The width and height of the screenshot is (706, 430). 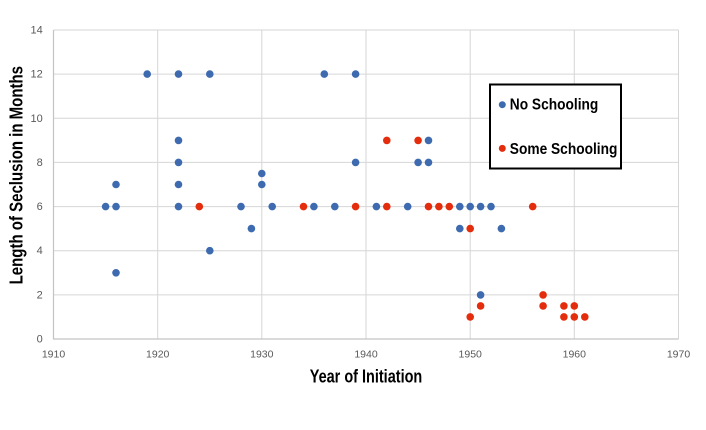 What do you see at coordinates (54, 355) in the screenshot?
I see `svg-text: 1910` at bounding box center [54, 355].